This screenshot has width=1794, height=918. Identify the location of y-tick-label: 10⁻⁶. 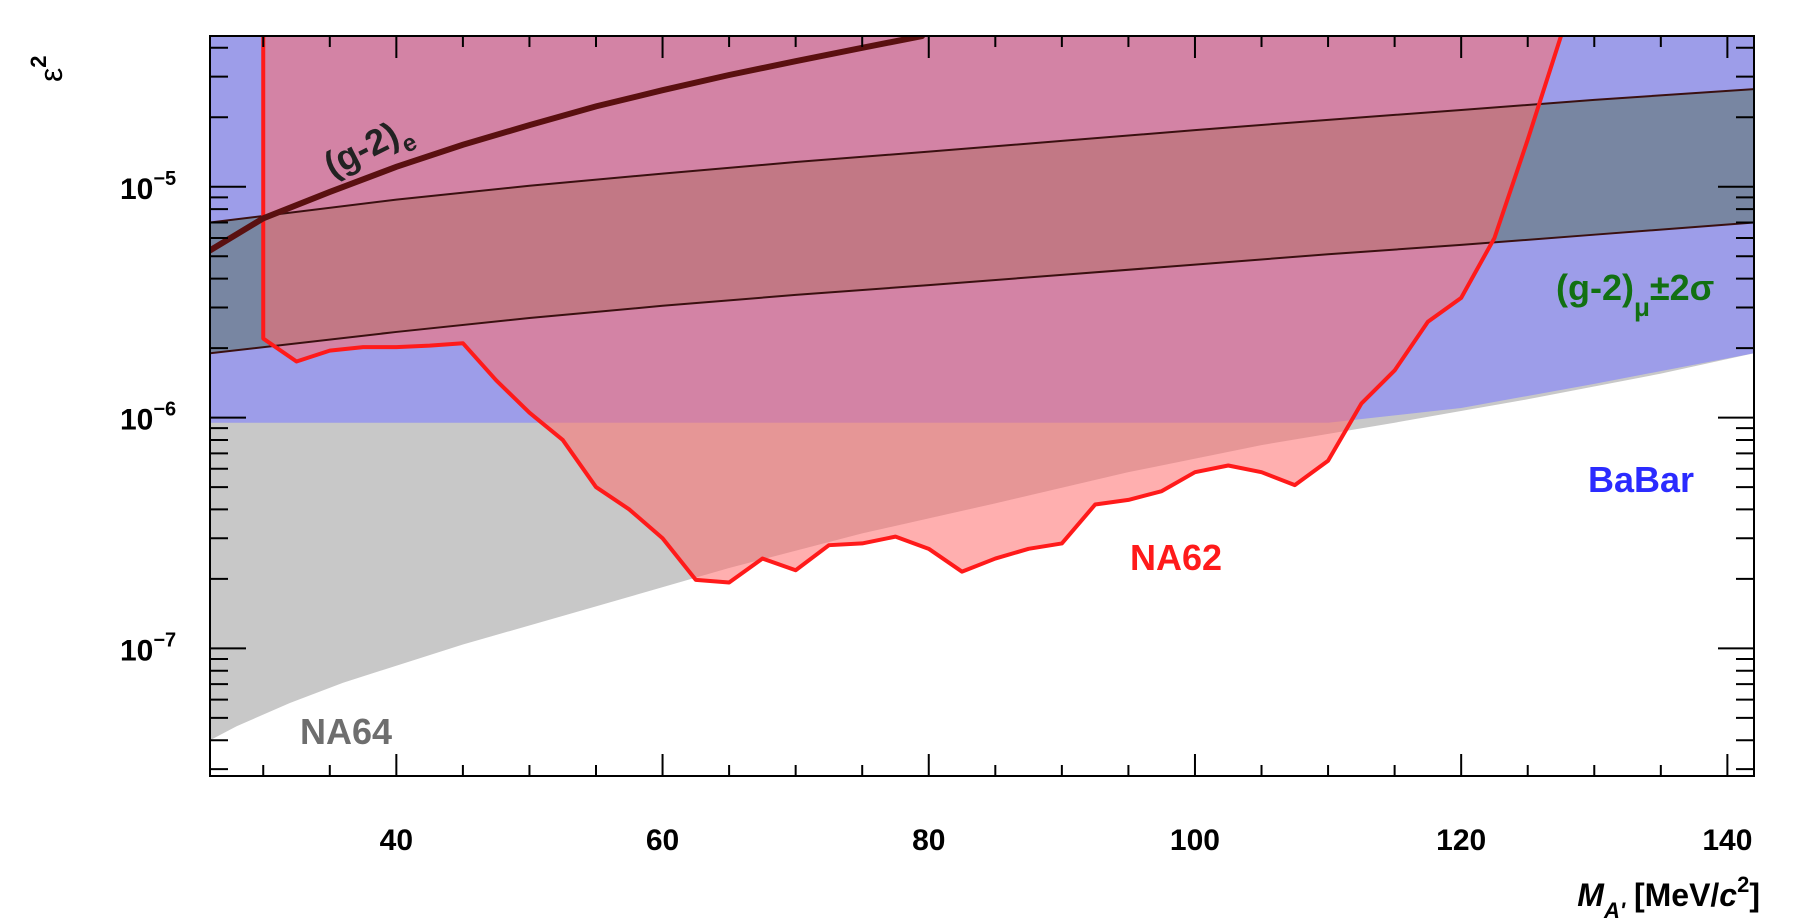
(148, 418).